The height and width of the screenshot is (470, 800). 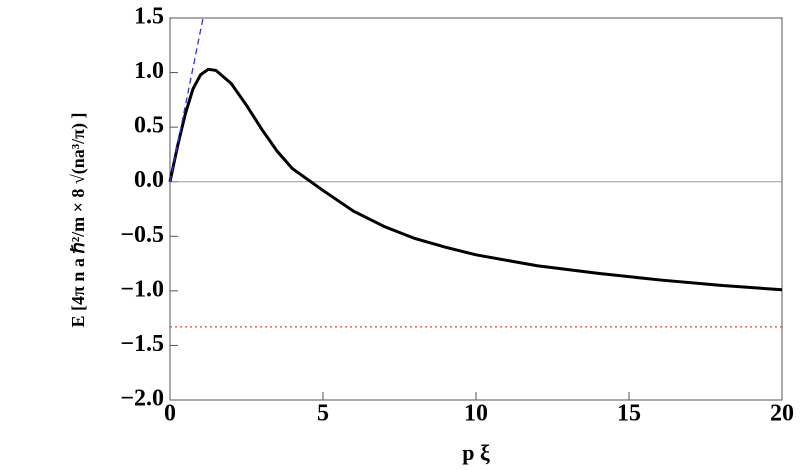 I want to click on data-line, so click(x=186, y=99).